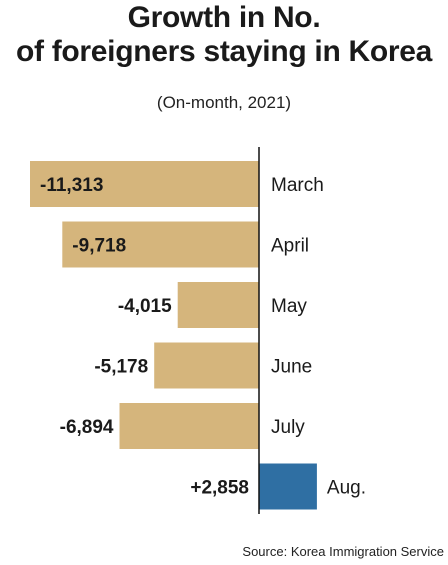  I want to click on source-note: Source: Korea Immigration Service, so click(343, 551).